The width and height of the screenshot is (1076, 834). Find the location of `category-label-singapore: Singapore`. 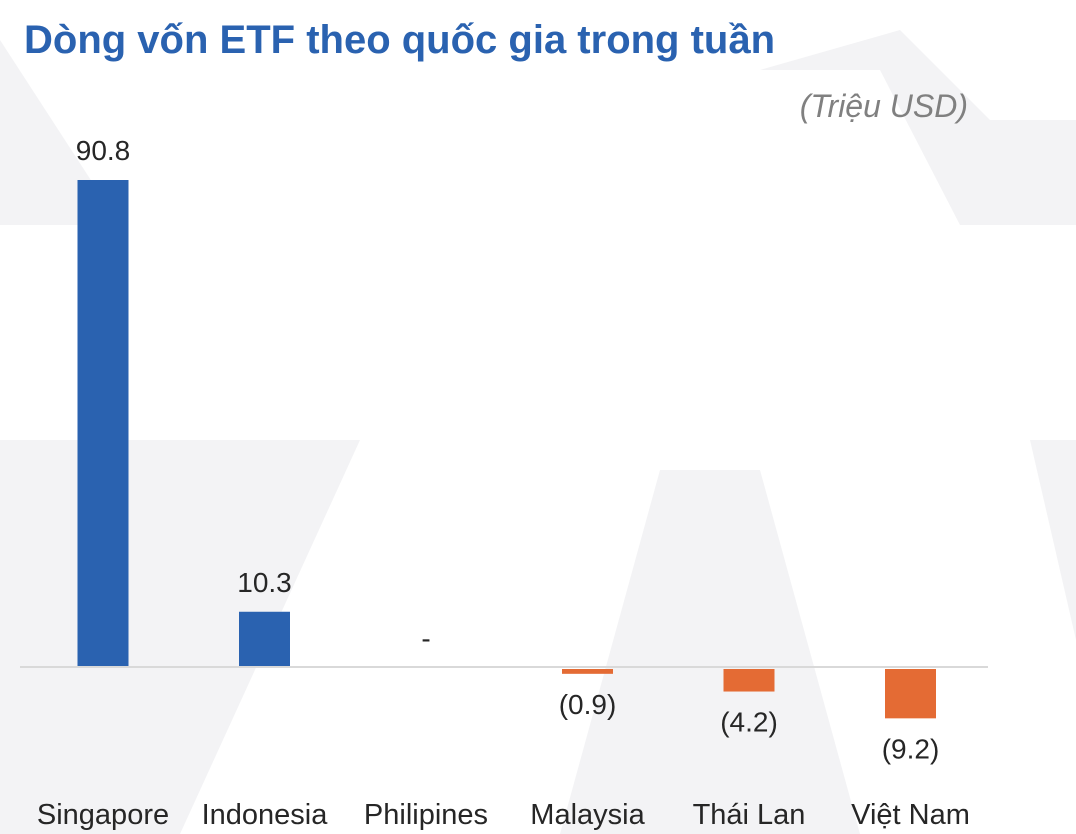

category-label-singapore: Singapore is located at coordinates (103, 815).